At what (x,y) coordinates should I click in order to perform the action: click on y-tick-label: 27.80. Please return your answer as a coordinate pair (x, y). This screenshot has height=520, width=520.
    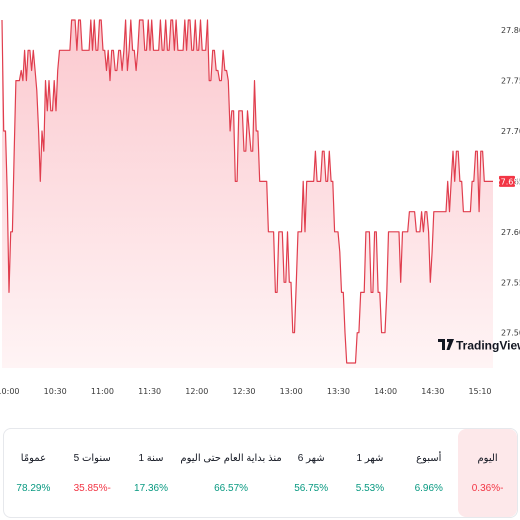
    Looking at the image, I should click on (510, 30).